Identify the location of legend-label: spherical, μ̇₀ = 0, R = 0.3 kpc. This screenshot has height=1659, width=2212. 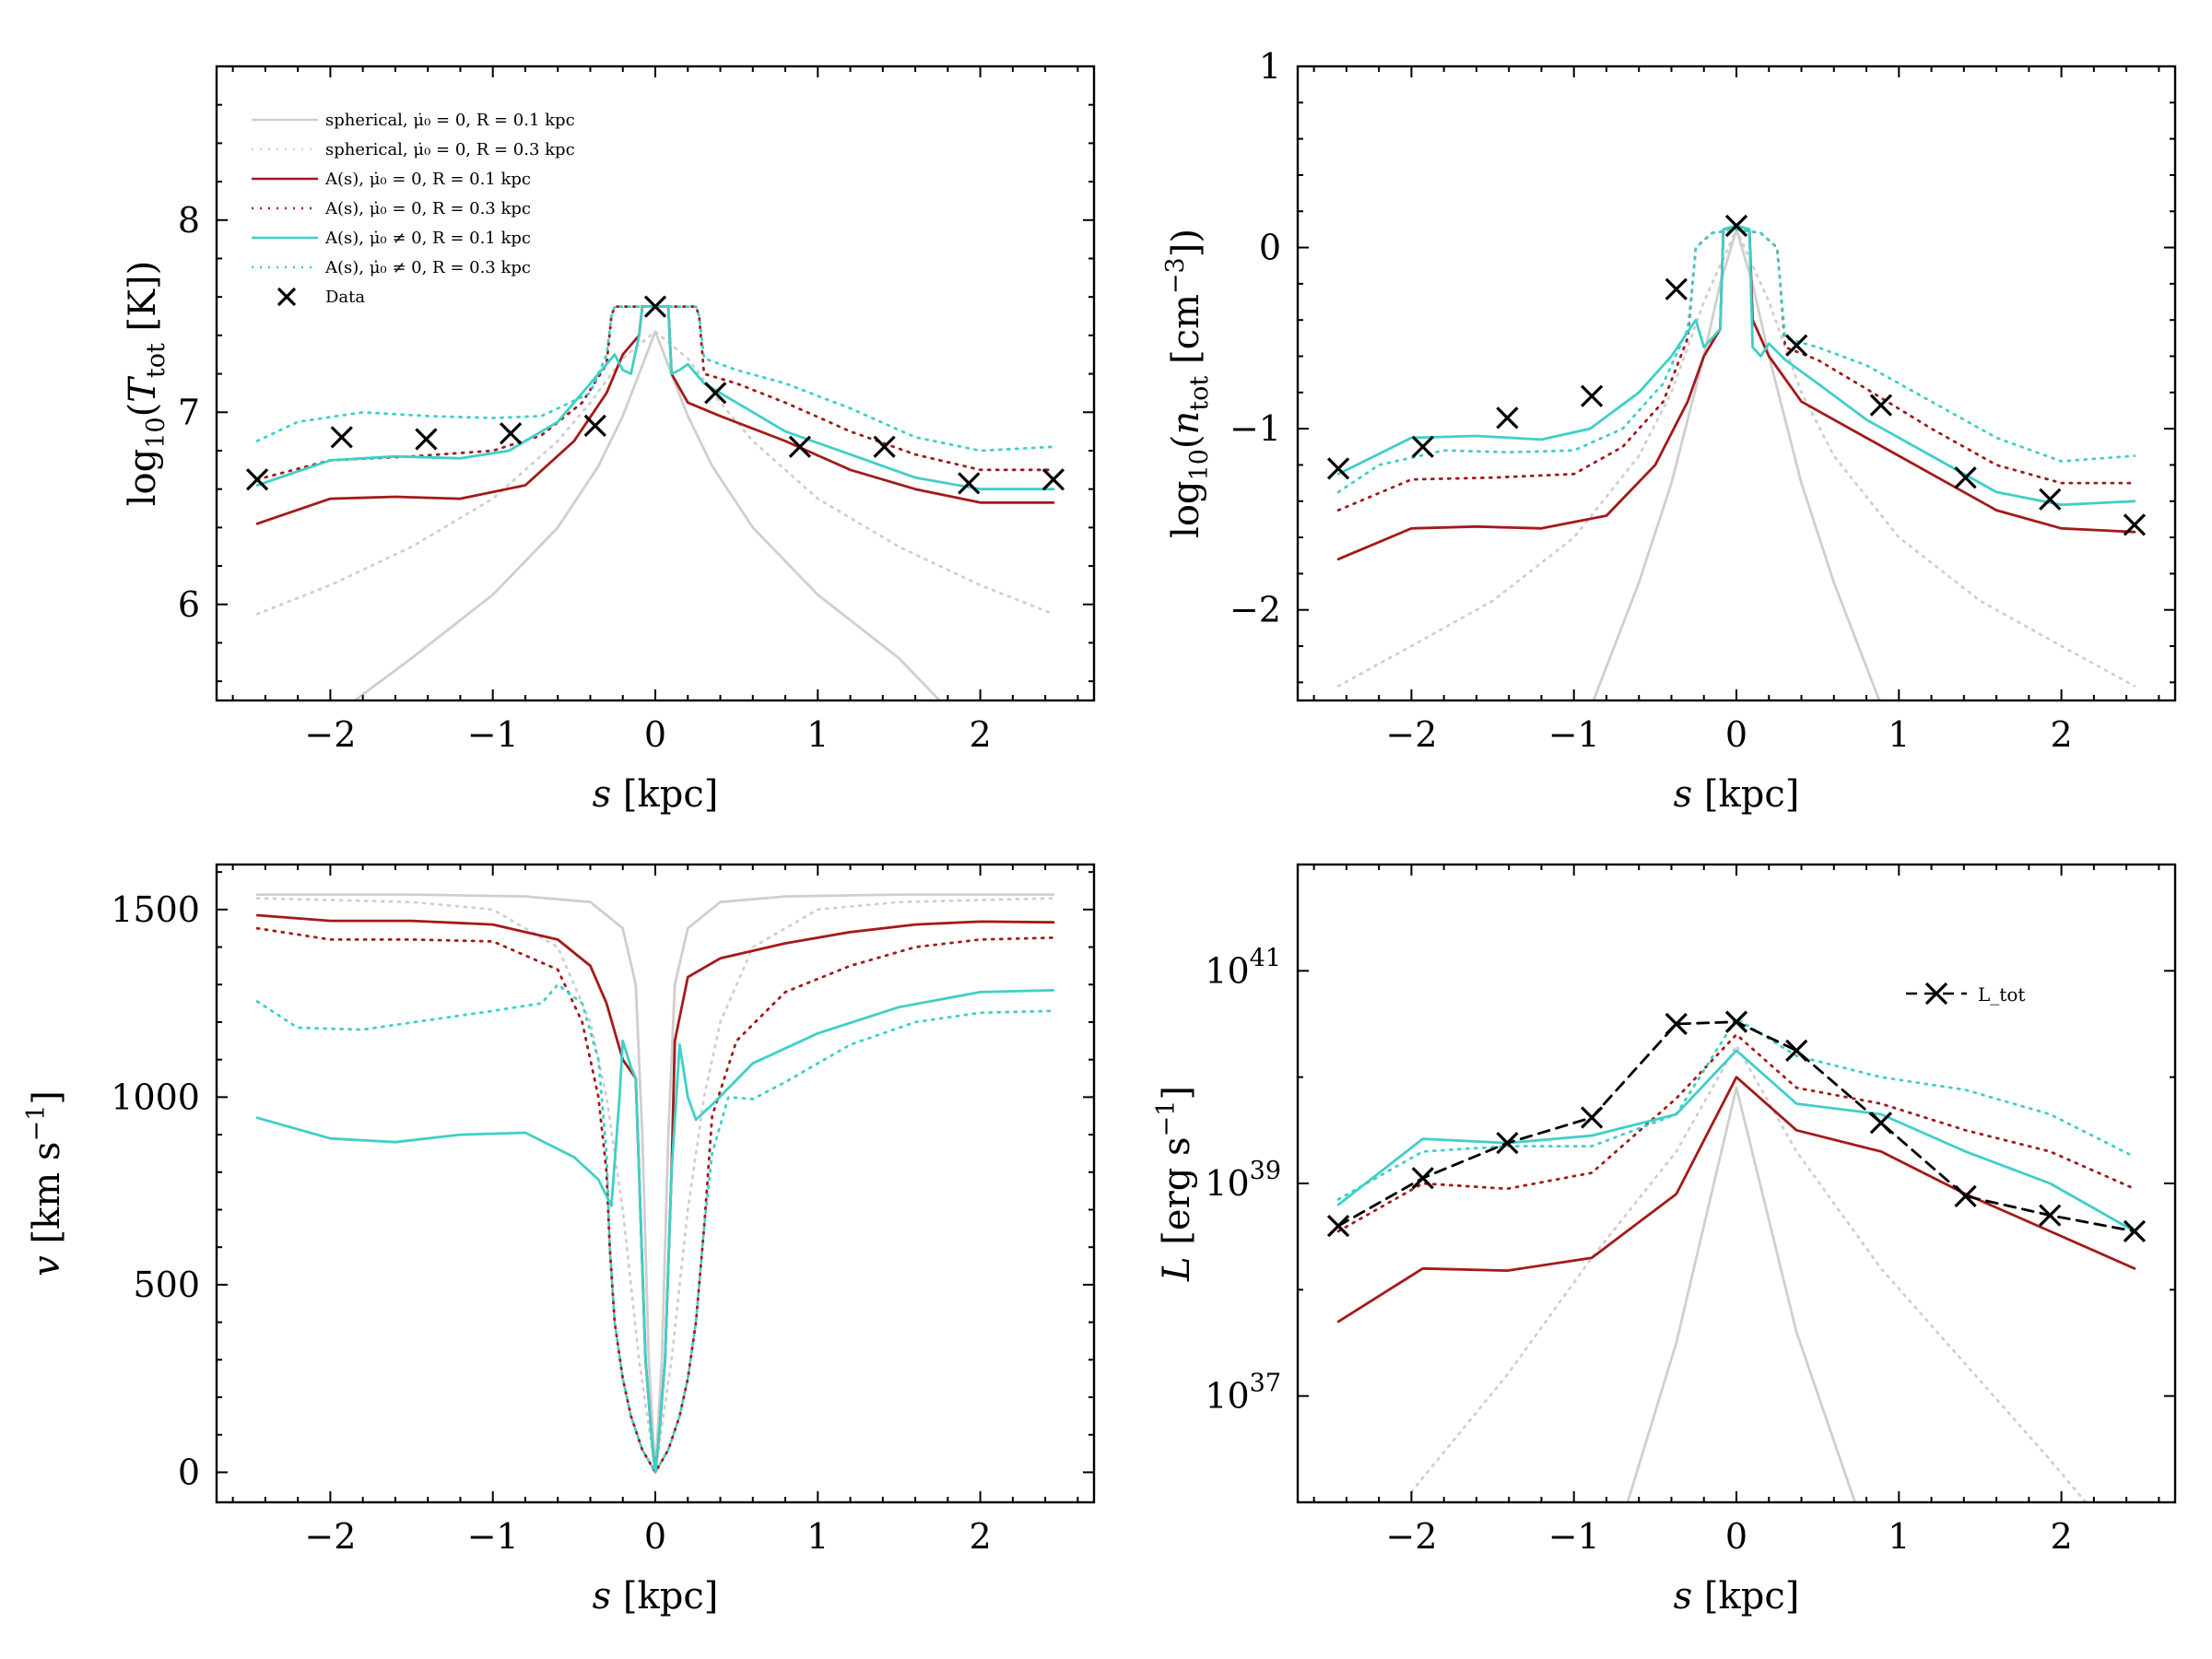
(450, 149).